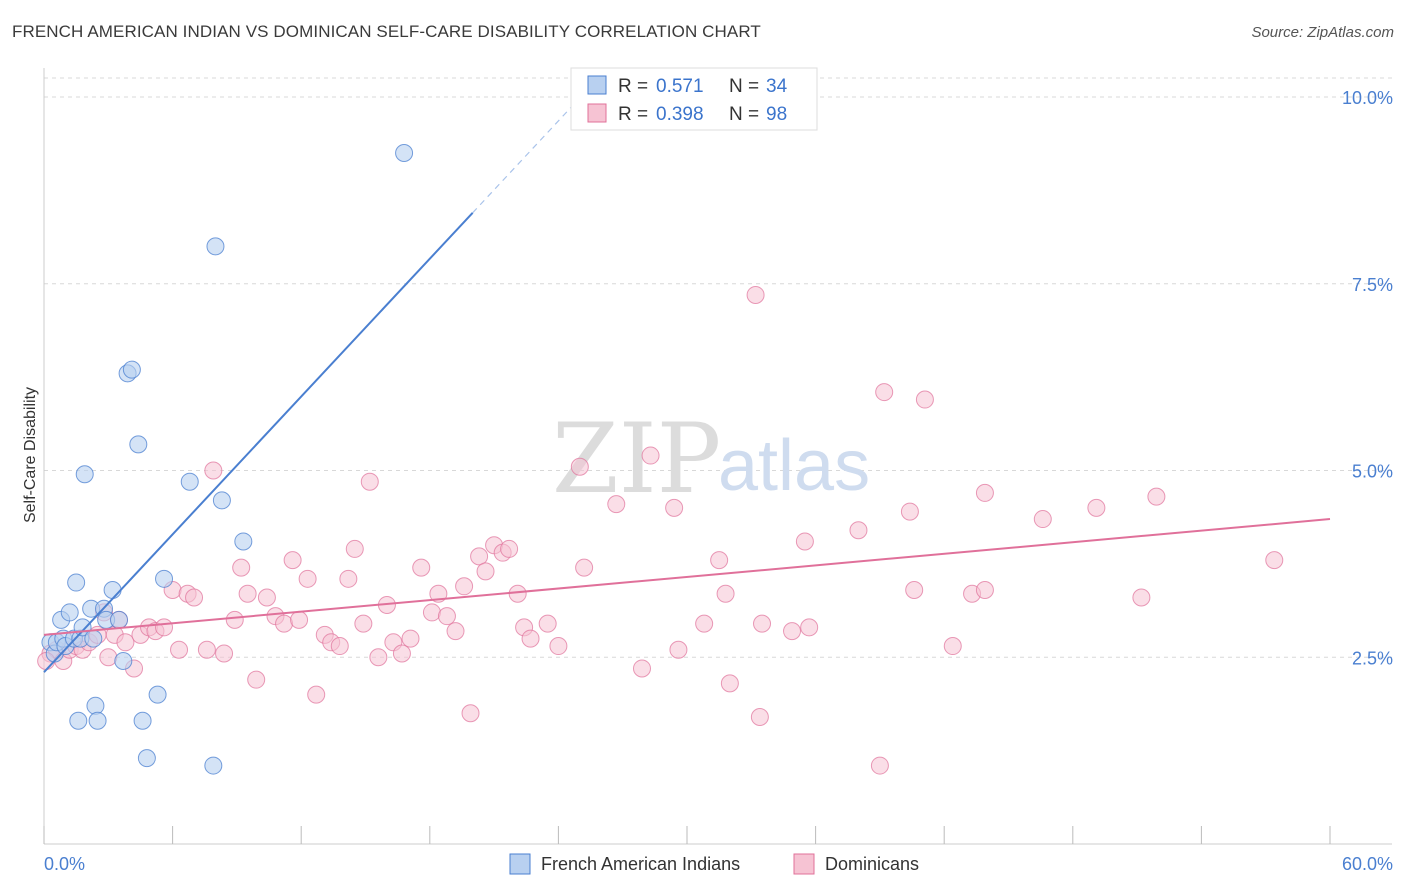 The width and height of the screenshot is (1406, 892). Describe the element at coordinates (633, 86) in the screenshot. I see `legend-r-label-1: R =` at that location.